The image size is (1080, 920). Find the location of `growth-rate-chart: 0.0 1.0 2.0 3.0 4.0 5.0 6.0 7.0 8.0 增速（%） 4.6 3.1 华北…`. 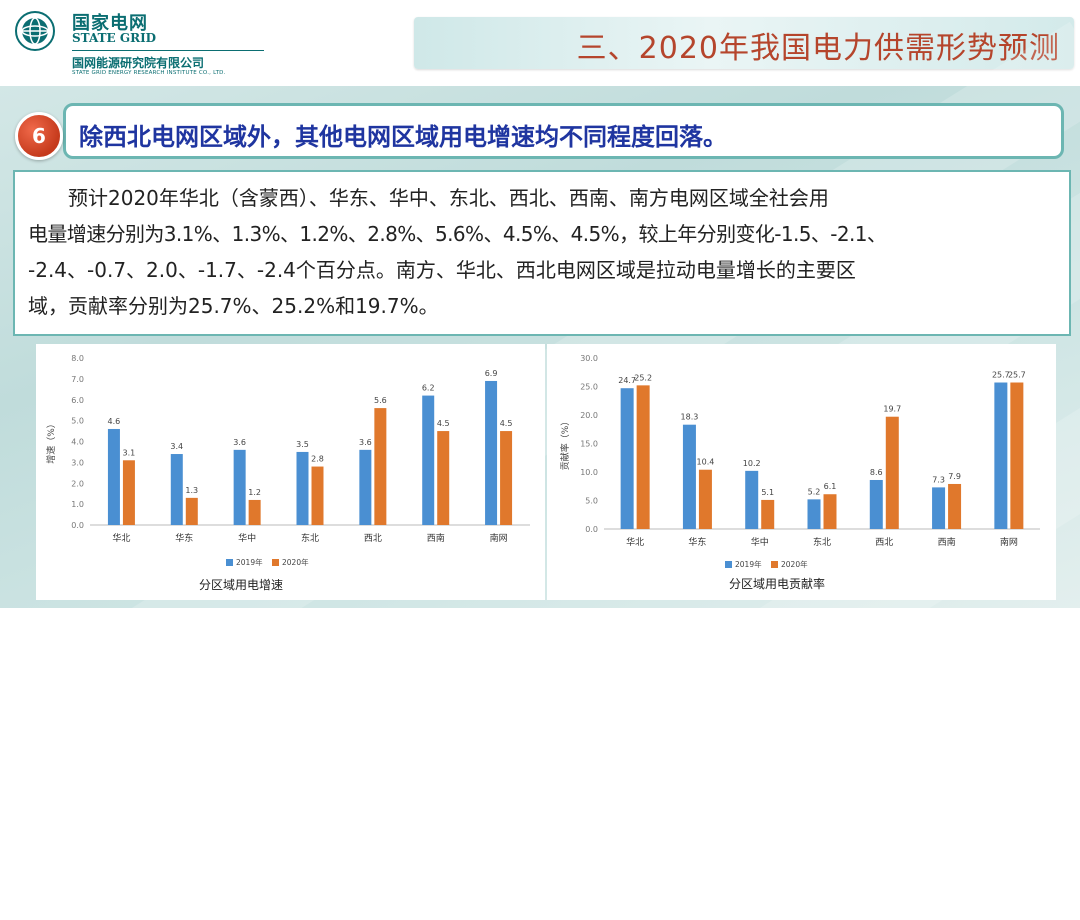

growth-rate-chart: 0.0 1.0 2.0 3.0 4.0 5.0 6.0 7.0 8.0 增速（%） 4.6 3.1 华北… is located at coordinates (287, 473).